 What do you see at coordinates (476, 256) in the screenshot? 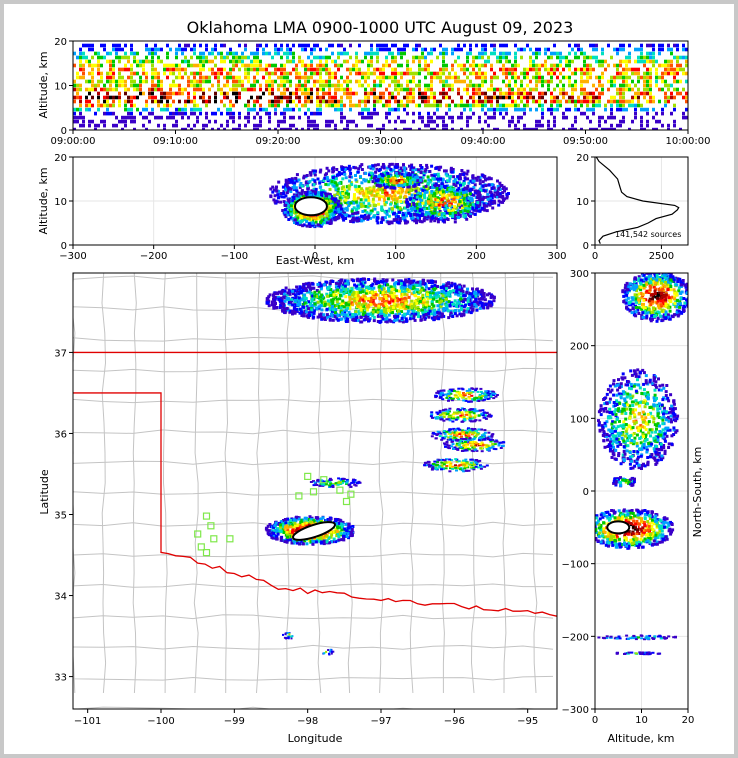
I see `east-west-xtick-label: 200` at bounding box center [476, 256].